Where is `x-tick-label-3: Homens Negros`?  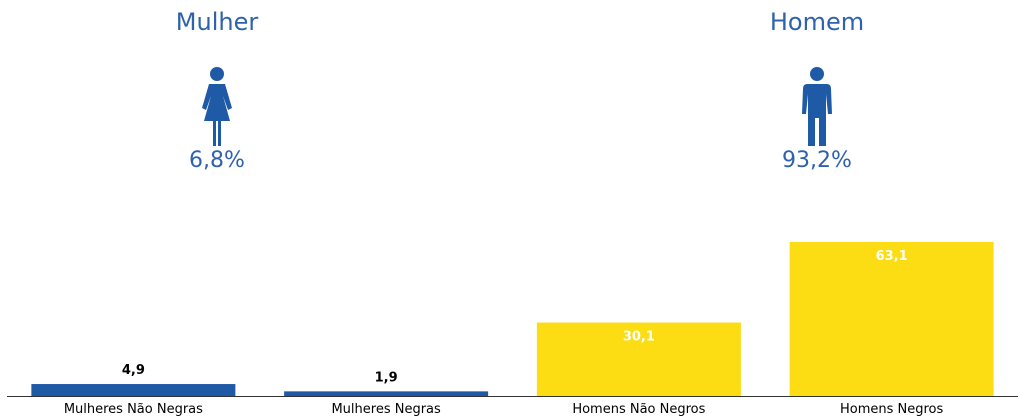
x-tick-label-3: Homens Negros is located at coordinates (892, 409).